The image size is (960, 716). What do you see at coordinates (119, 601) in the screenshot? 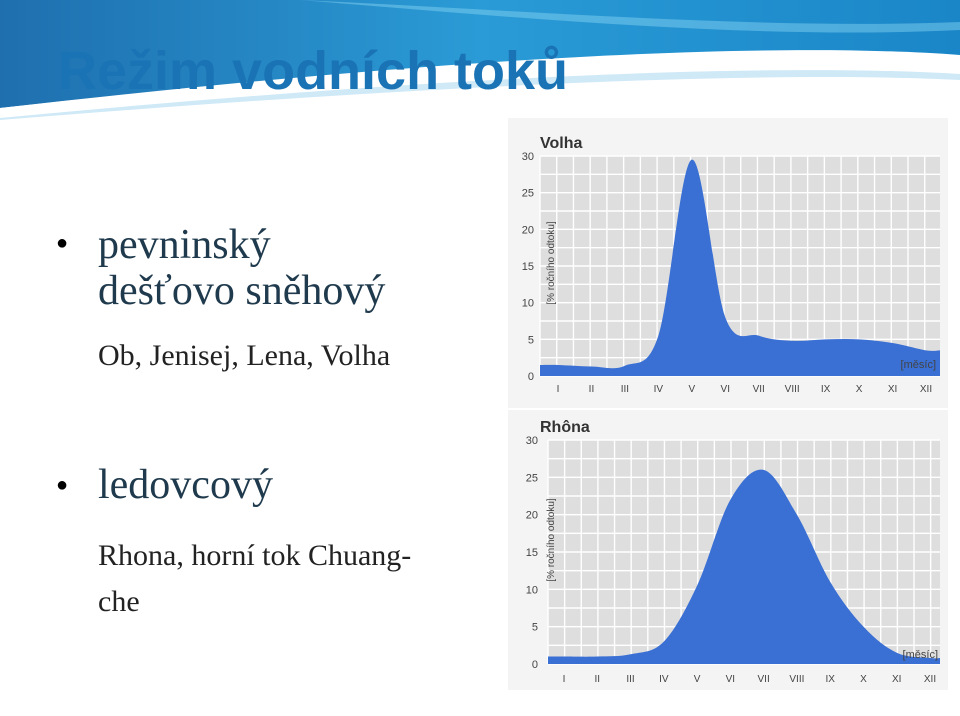
I see `bullet-examples: che` at bounding box center [119, 601].